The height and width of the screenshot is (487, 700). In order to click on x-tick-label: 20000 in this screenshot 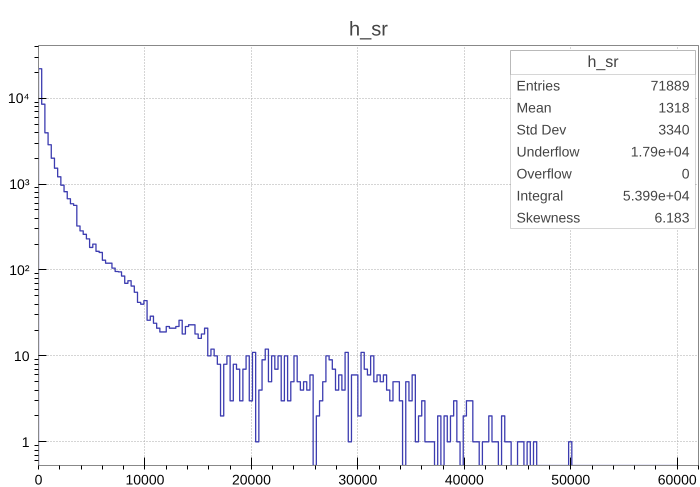, I will do `click(252, 479)`.